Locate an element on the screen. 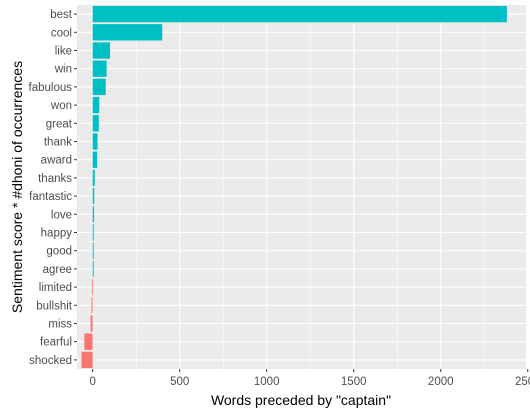  y-tick-label: agree is located at coordinates (57, 270).